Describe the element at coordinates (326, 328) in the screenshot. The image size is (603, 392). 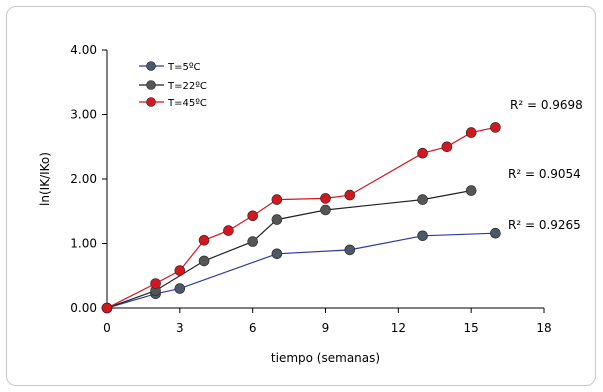
I see `x-tick-label: 9` at that location.